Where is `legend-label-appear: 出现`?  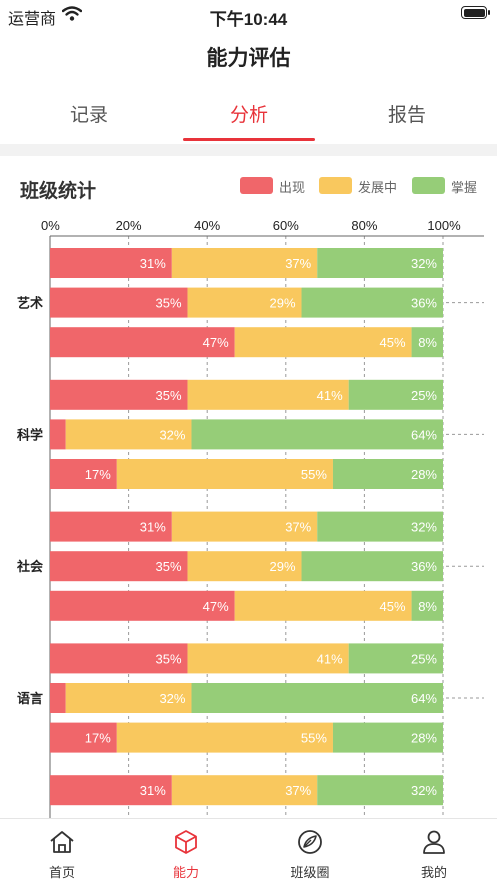
legend-label-appear: 出现 is located at coordinates (292, 187).